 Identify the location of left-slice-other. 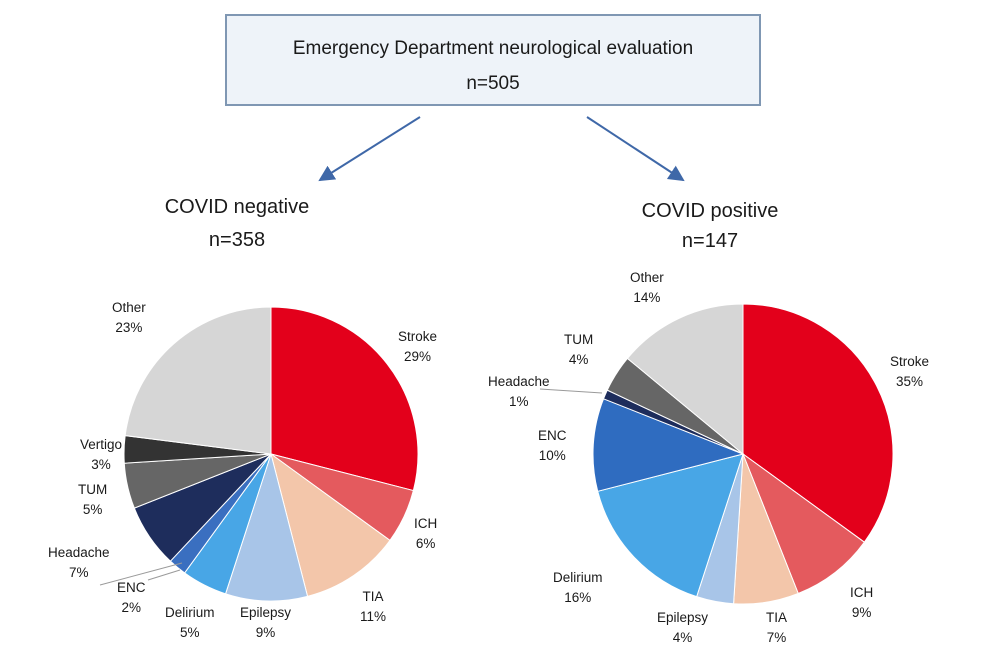
(198, 380).